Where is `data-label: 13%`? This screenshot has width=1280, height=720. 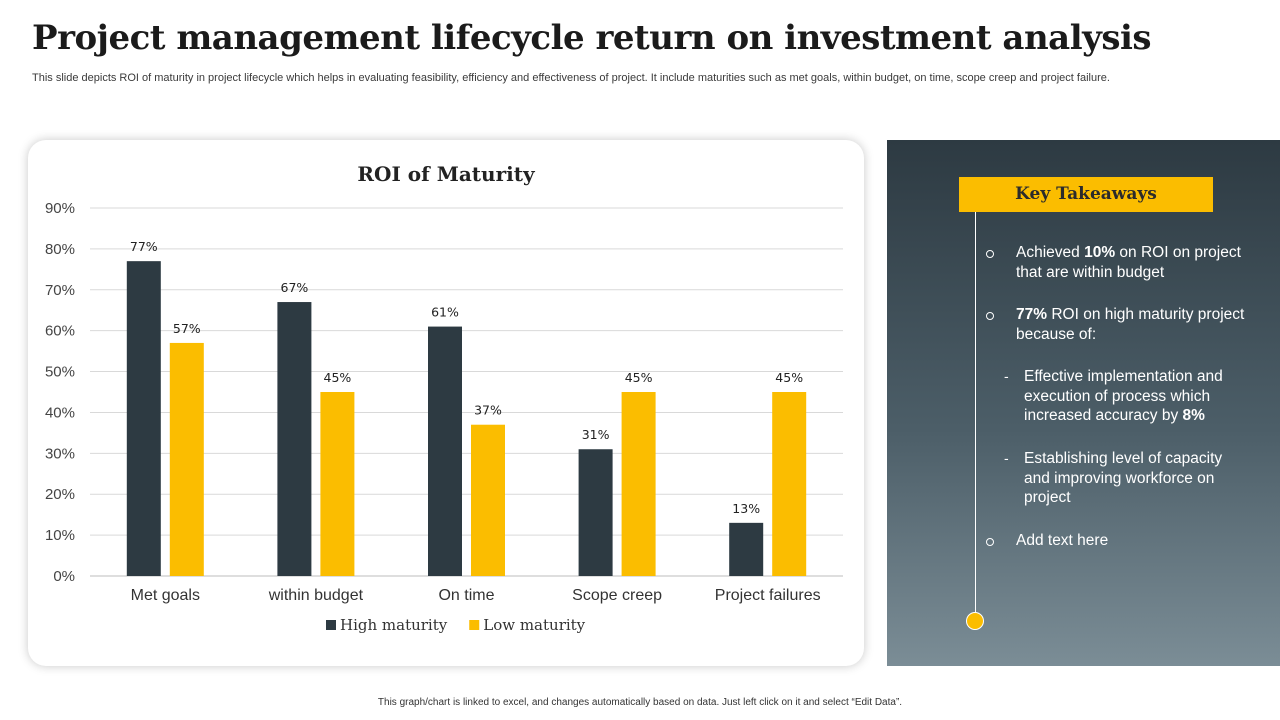 data-label: 13% is located at coordinates (746, 508).